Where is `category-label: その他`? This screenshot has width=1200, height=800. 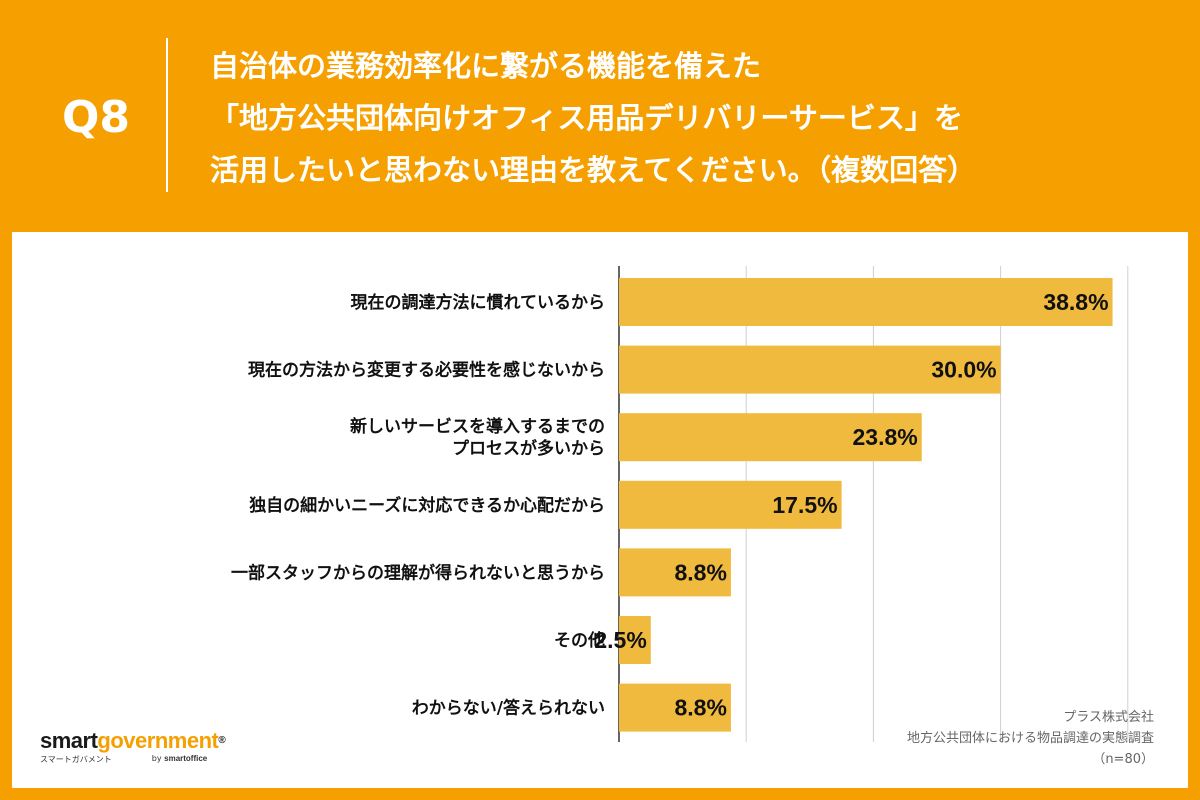 category-label: その他 is located at coordinates (579, 640).